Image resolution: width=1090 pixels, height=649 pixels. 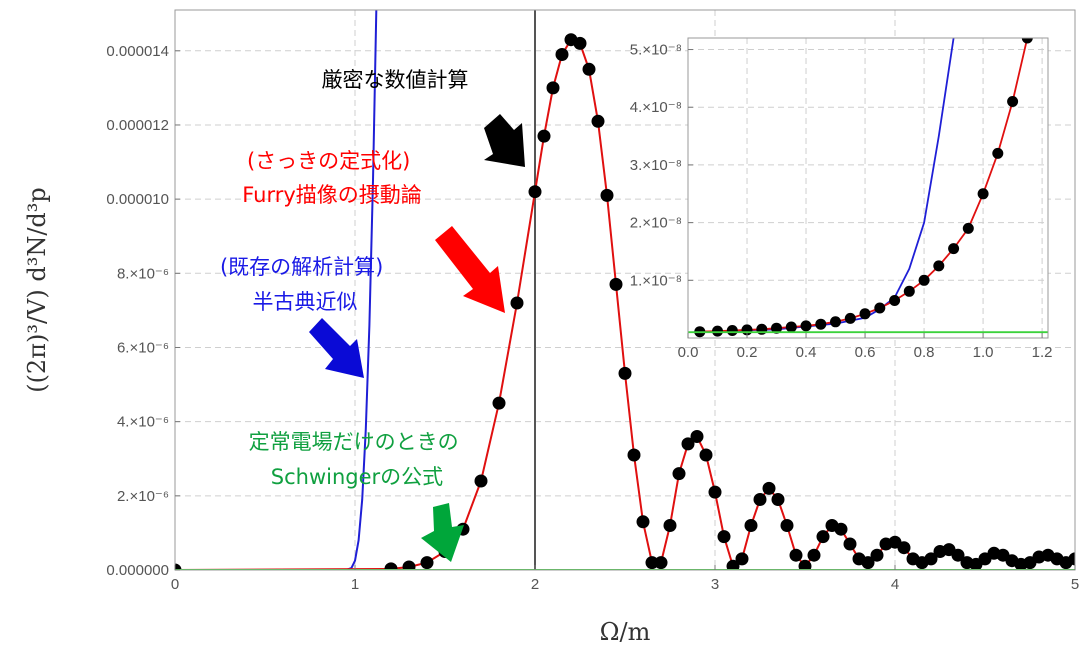 What do you see at coordinates (688, 352) in the screenshot?
I see `inset-plot-x-tick-label: 0.0` at bounding box center [688, 352].